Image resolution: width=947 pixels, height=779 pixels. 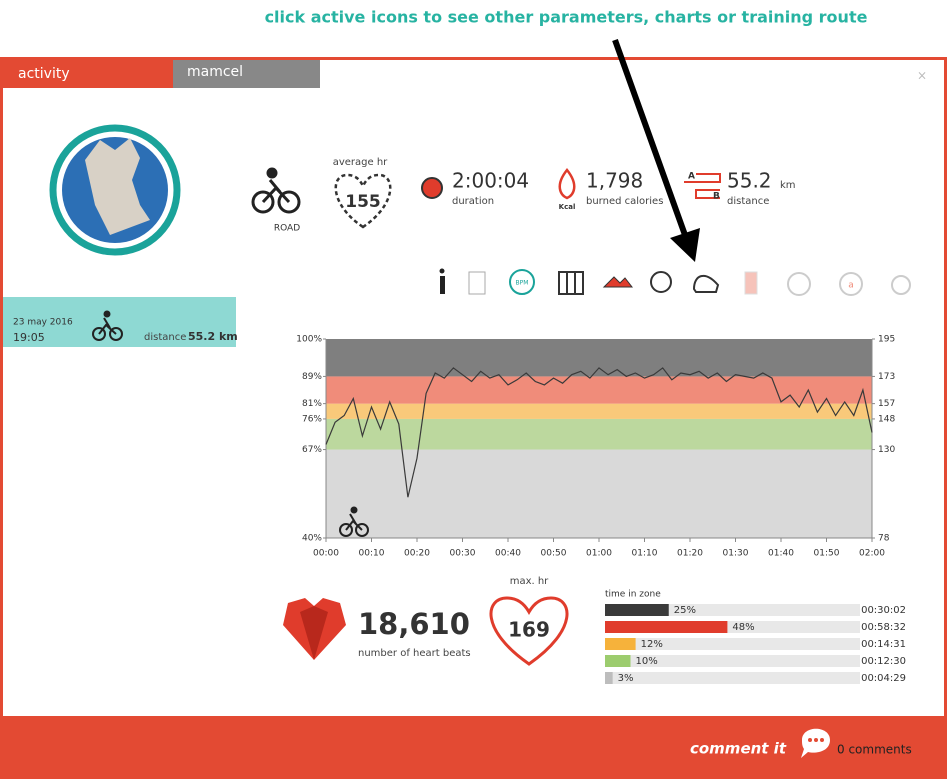 What do you see at coordinates (215, 72) in the screenshot?
I see `tab-label: mamcel` at bounding box center [215, 72].